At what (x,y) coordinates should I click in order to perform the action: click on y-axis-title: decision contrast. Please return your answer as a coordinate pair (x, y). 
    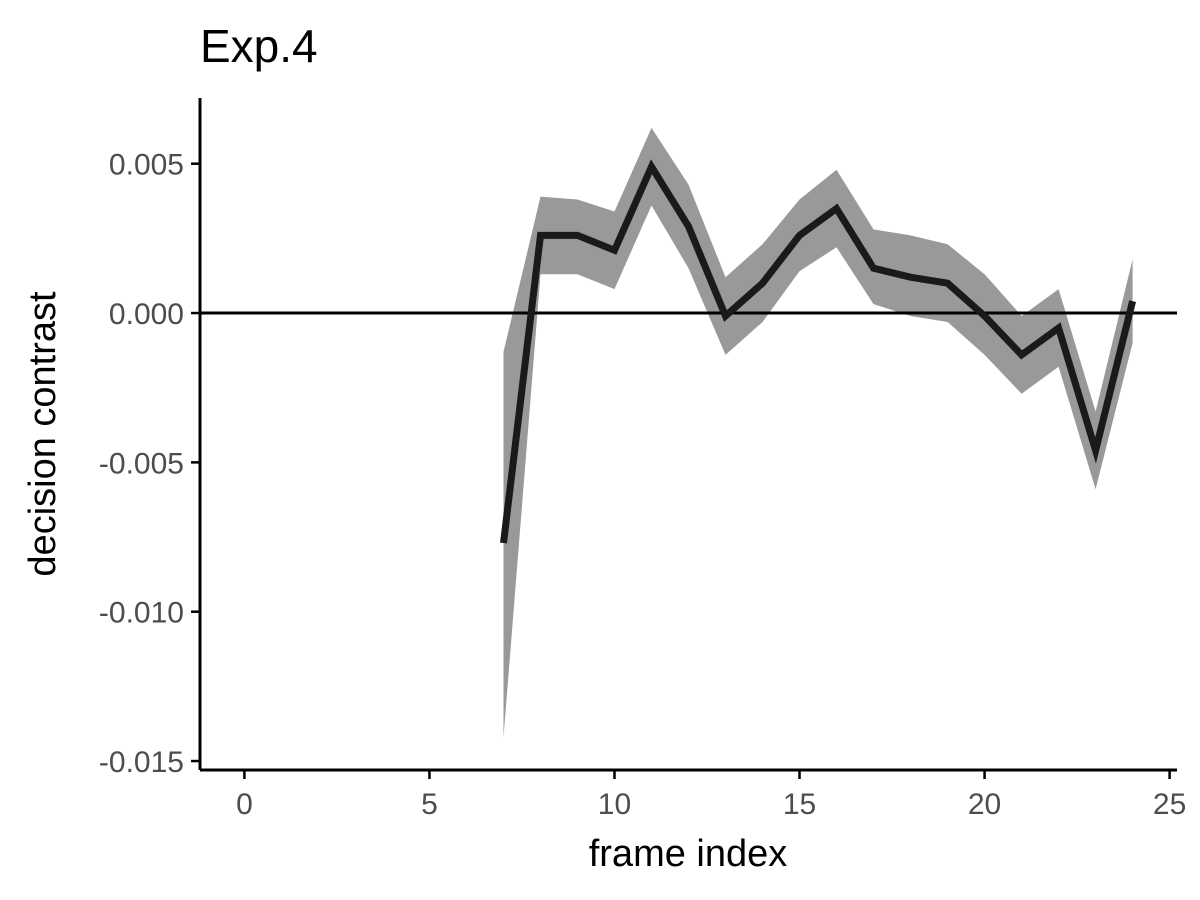
    Looking at the image, I should click on (43, 434).